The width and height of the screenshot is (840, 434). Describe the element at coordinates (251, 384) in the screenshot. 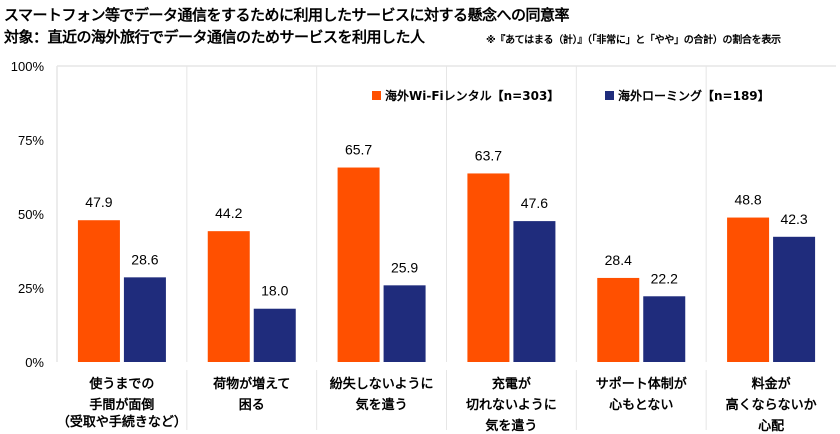

I see `category-label: 荷物が増えて` at that location.